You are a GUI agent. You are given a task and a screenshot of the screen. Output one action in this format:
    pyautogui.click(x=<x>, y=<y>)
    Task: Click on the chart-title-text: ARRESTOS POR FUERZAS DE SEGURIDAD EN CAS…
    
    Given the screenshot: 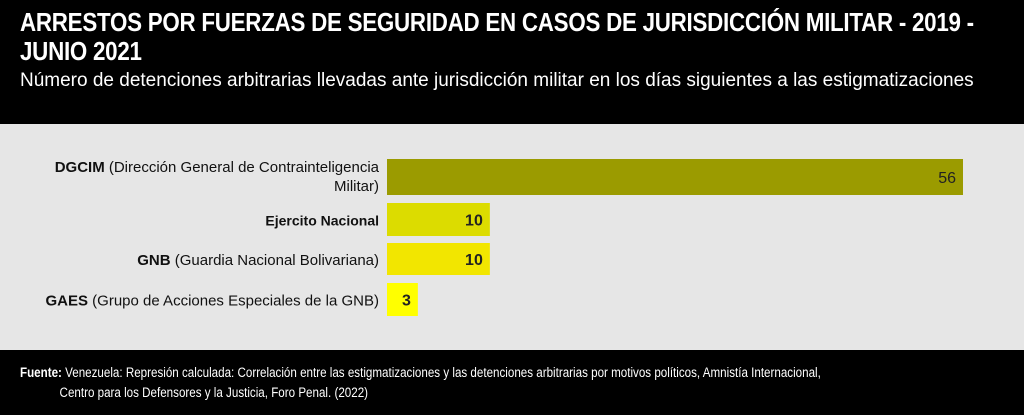 What is the action you would take?
    pyautogui.click(x=497, y=36)
    